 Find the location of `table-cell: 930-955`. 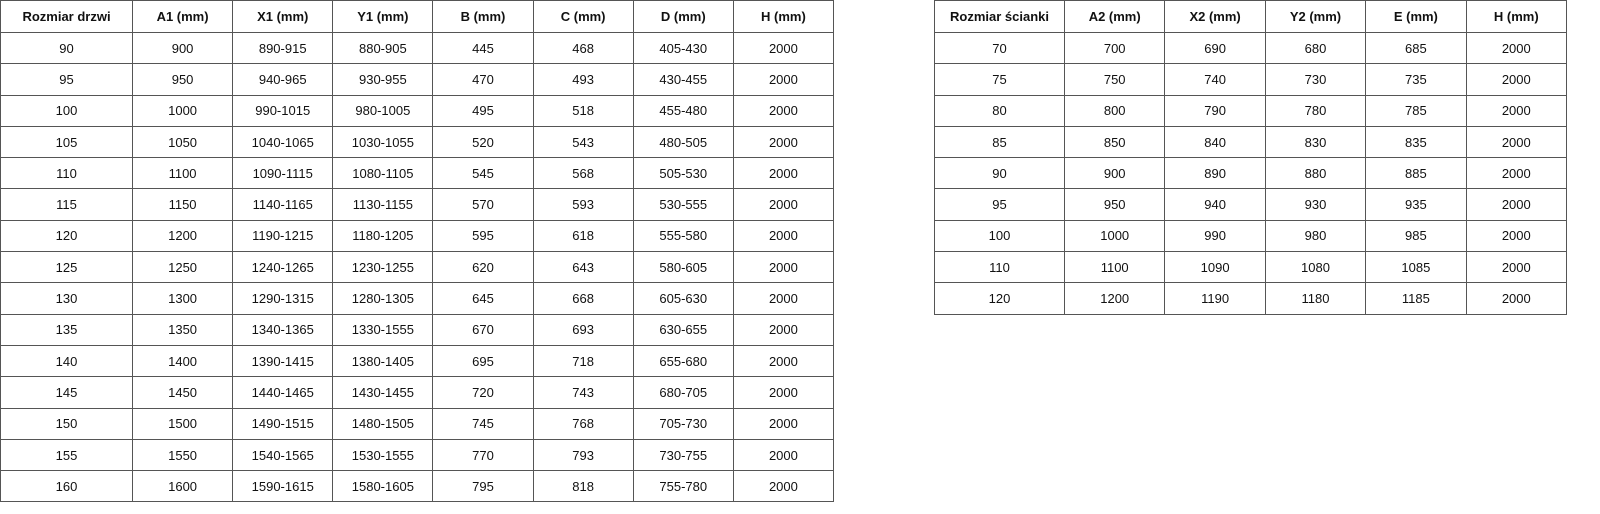

table-cell: 930-955 is located at coordinates (383, 79).